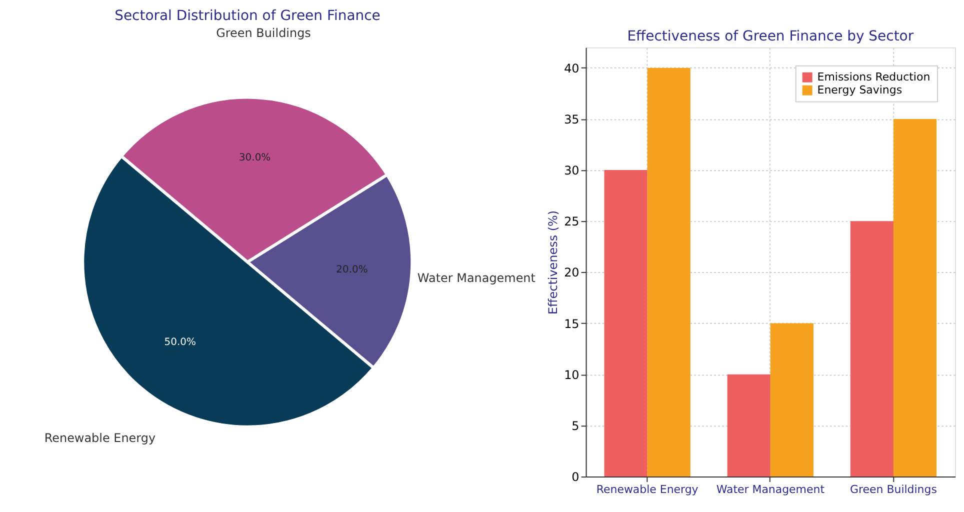 The width and height of the screenshot is (964, 512). Describe the element at coordinates (254, 158) in the screenshot. I see `data-label: 30.0%` at that location.